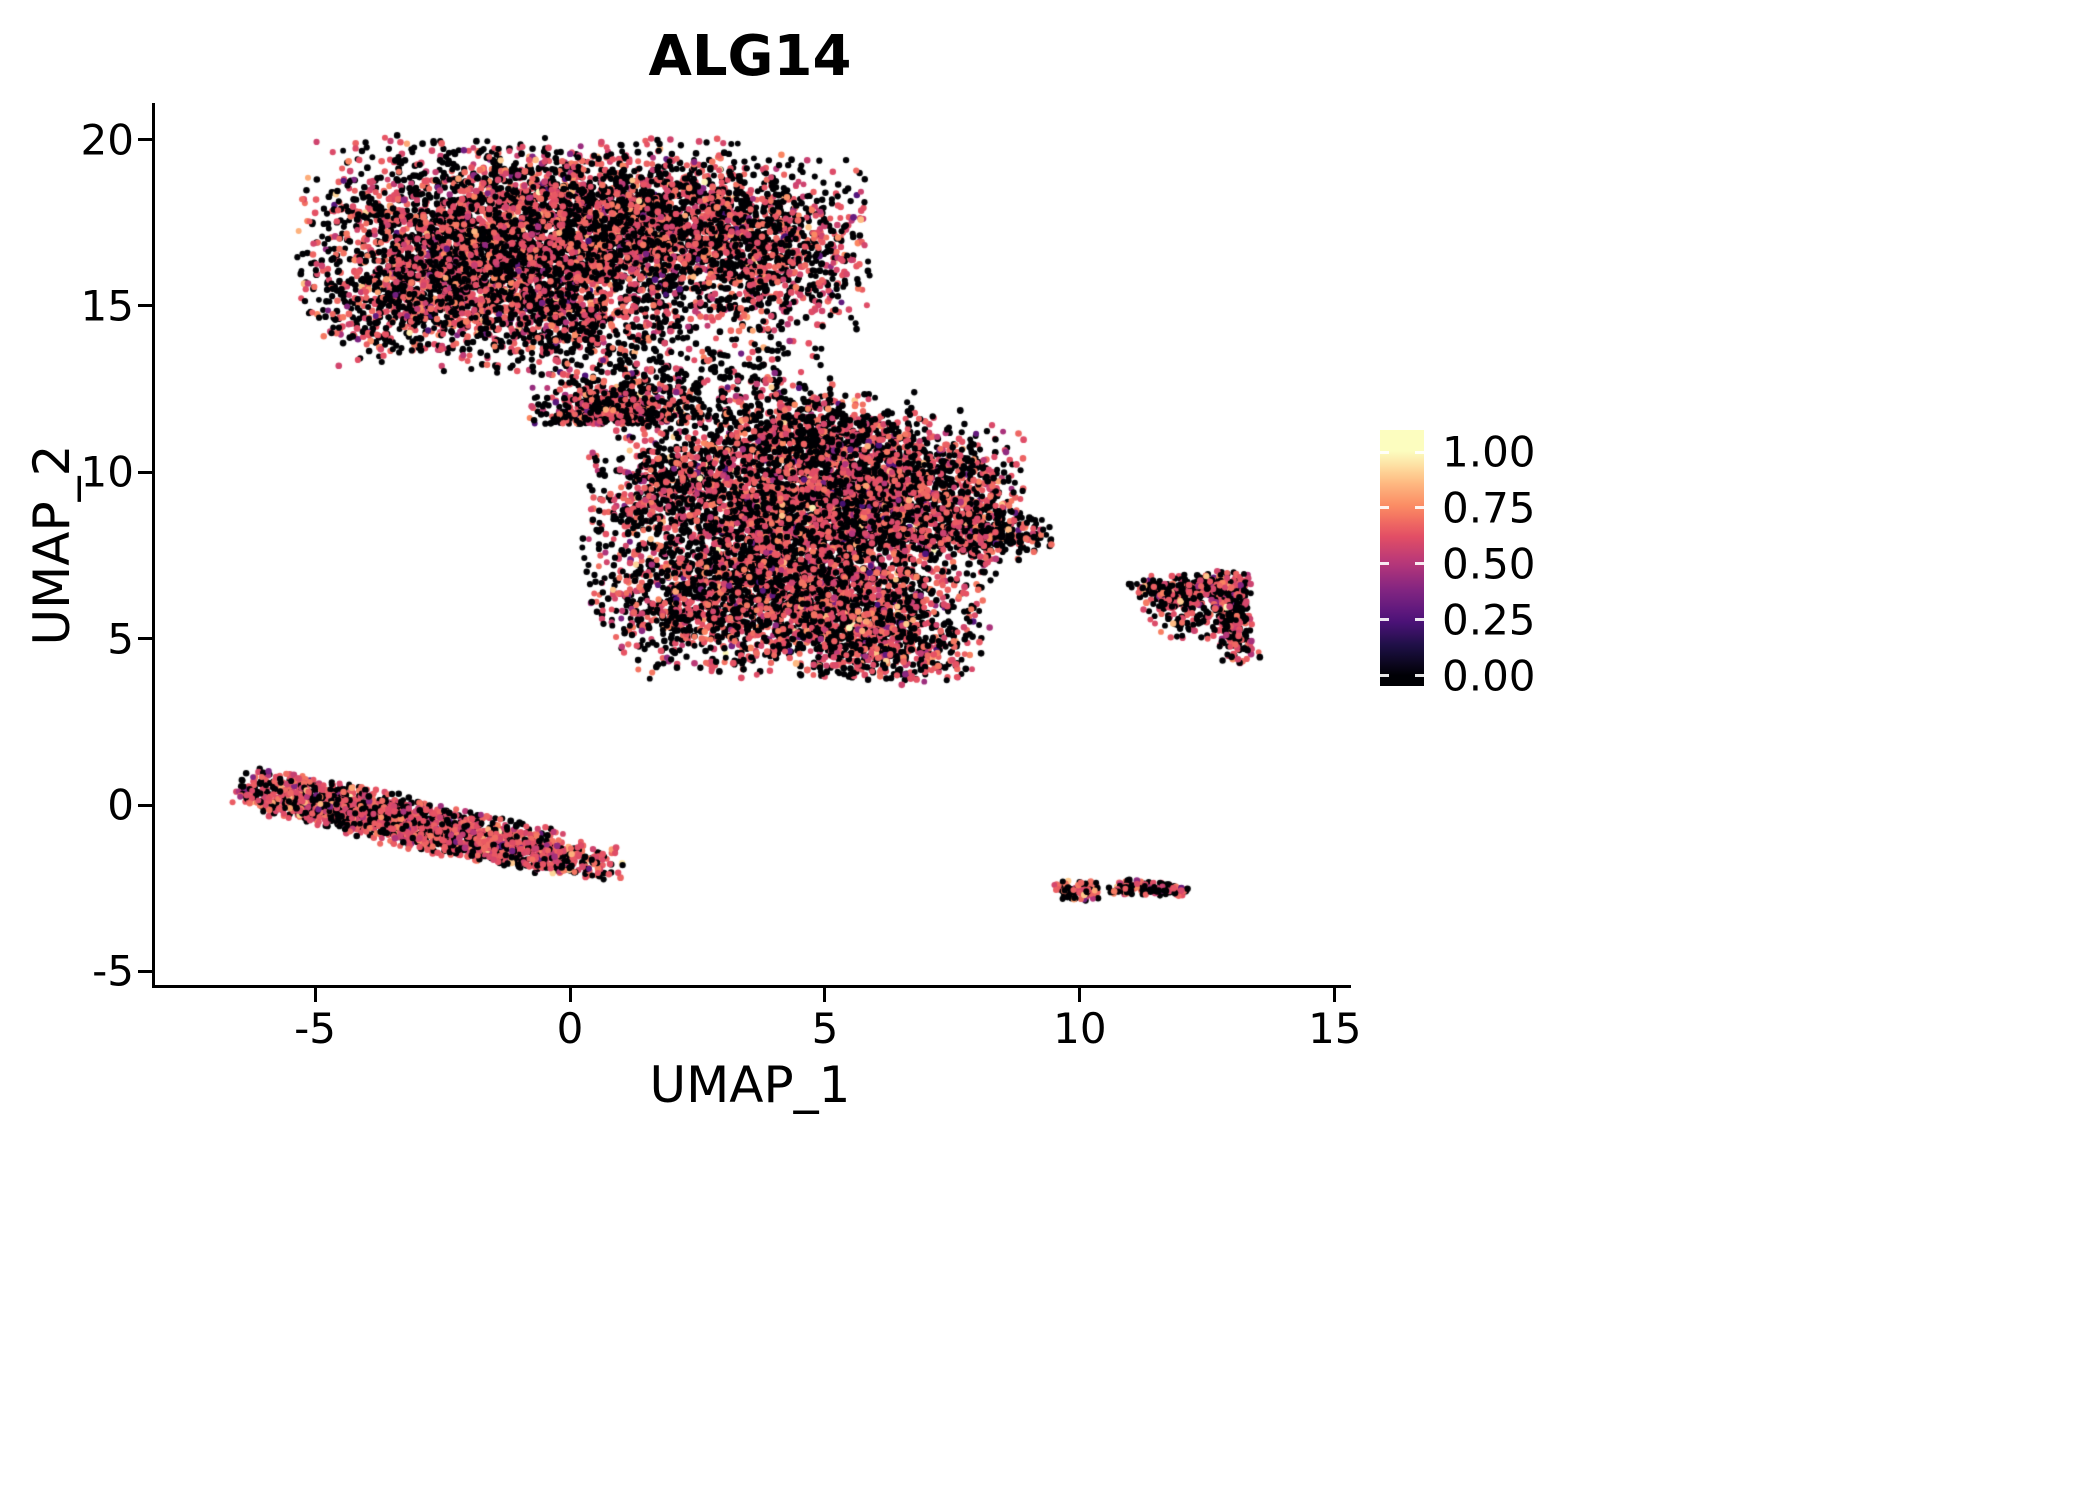  What do you see at coordinates (107, 472) in the screenshot?
I see `y-tick-label: 10` at bounding box center [107, 472].